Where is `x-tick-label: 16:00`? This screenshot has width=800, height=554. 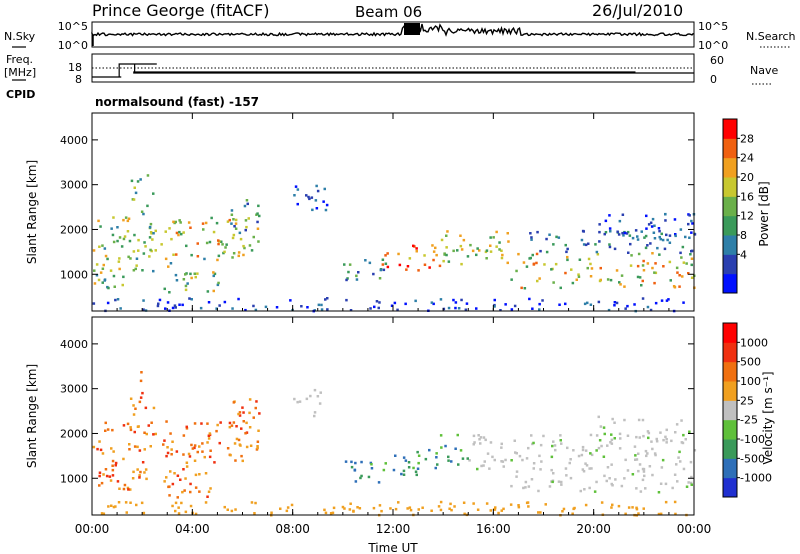 x-tick-label: 16:00 is located at coordinates (493, 529).